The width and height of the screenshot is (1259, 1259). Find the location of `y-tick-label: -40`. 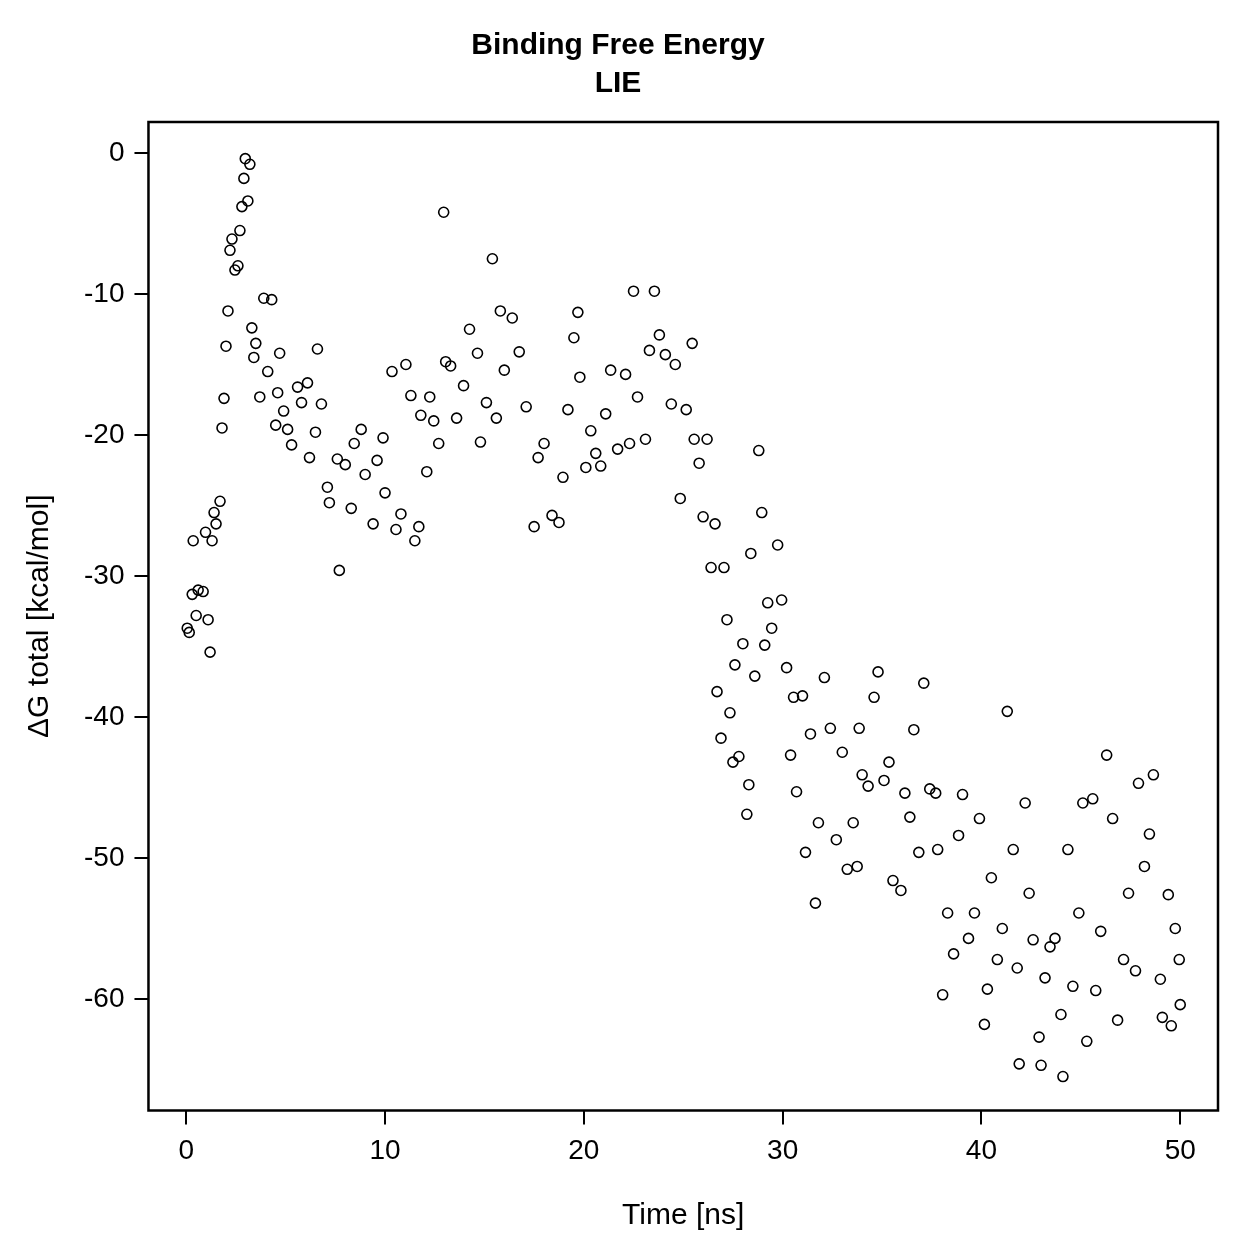

y-tick-label: -40 is located at coordinates (104, 715).